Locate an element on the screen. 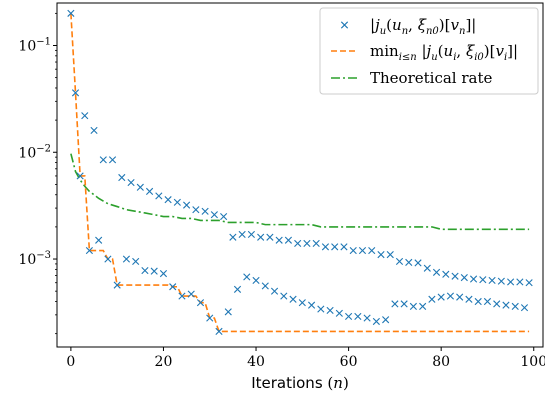 This screenshot has width=545, height=405. y-tick-label: 10⁻² is located at coordinates (34, 152).